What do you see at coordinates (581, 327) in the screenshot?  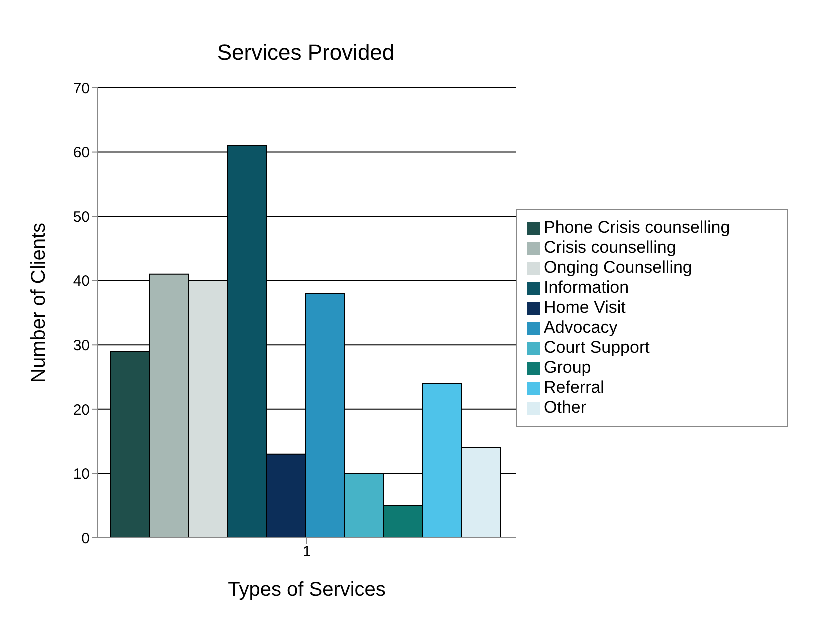 I see `legend-label: Advocacy` at bounding box center [581, 327].